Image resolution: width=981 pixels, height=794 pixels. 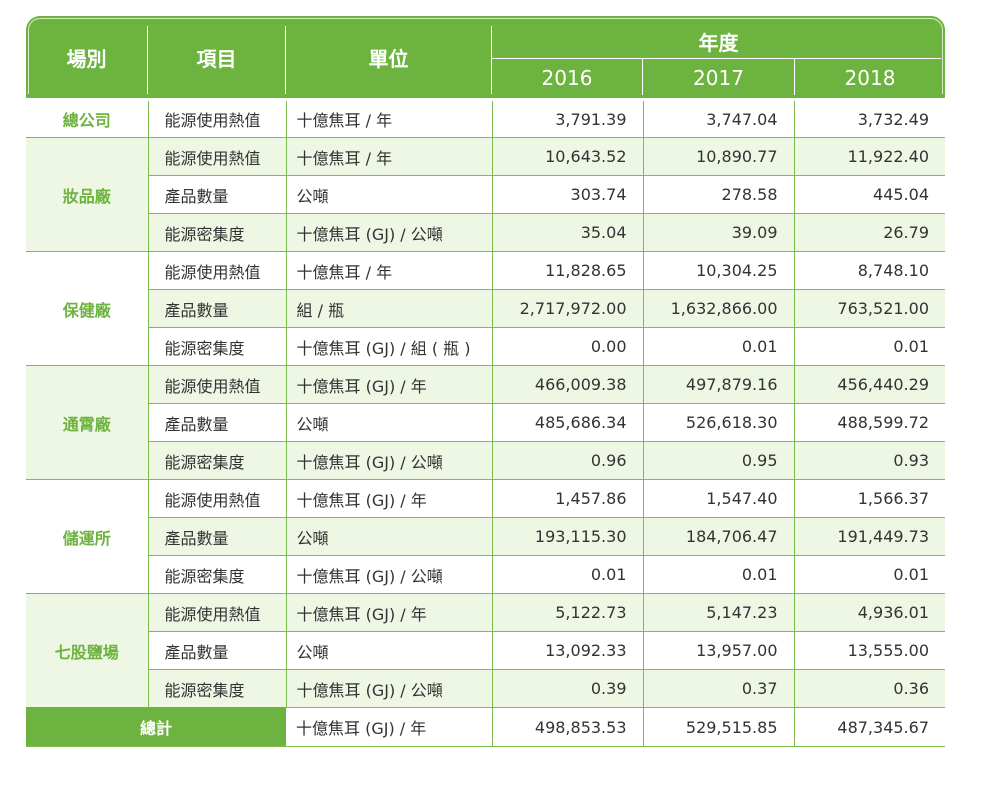 I want to click on total-2016: 498,853.53, so click(x=568, y=727).